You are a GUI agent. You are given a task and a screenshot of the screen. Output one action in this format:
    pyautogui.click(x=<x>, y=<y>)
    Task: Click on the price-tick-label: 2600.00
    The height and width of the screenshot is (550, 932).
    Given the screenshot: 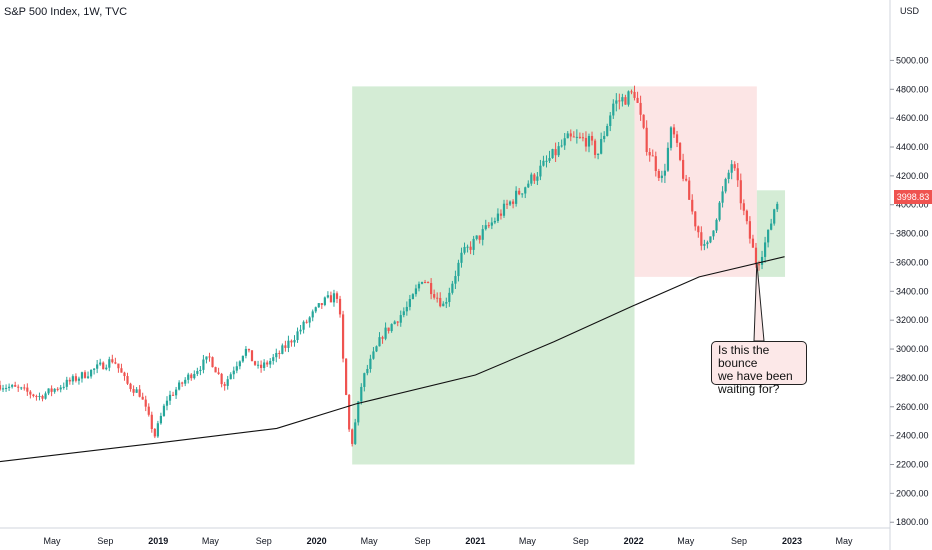 What is the action you would take?
    pyautogui.click(x=912, y=407)
    